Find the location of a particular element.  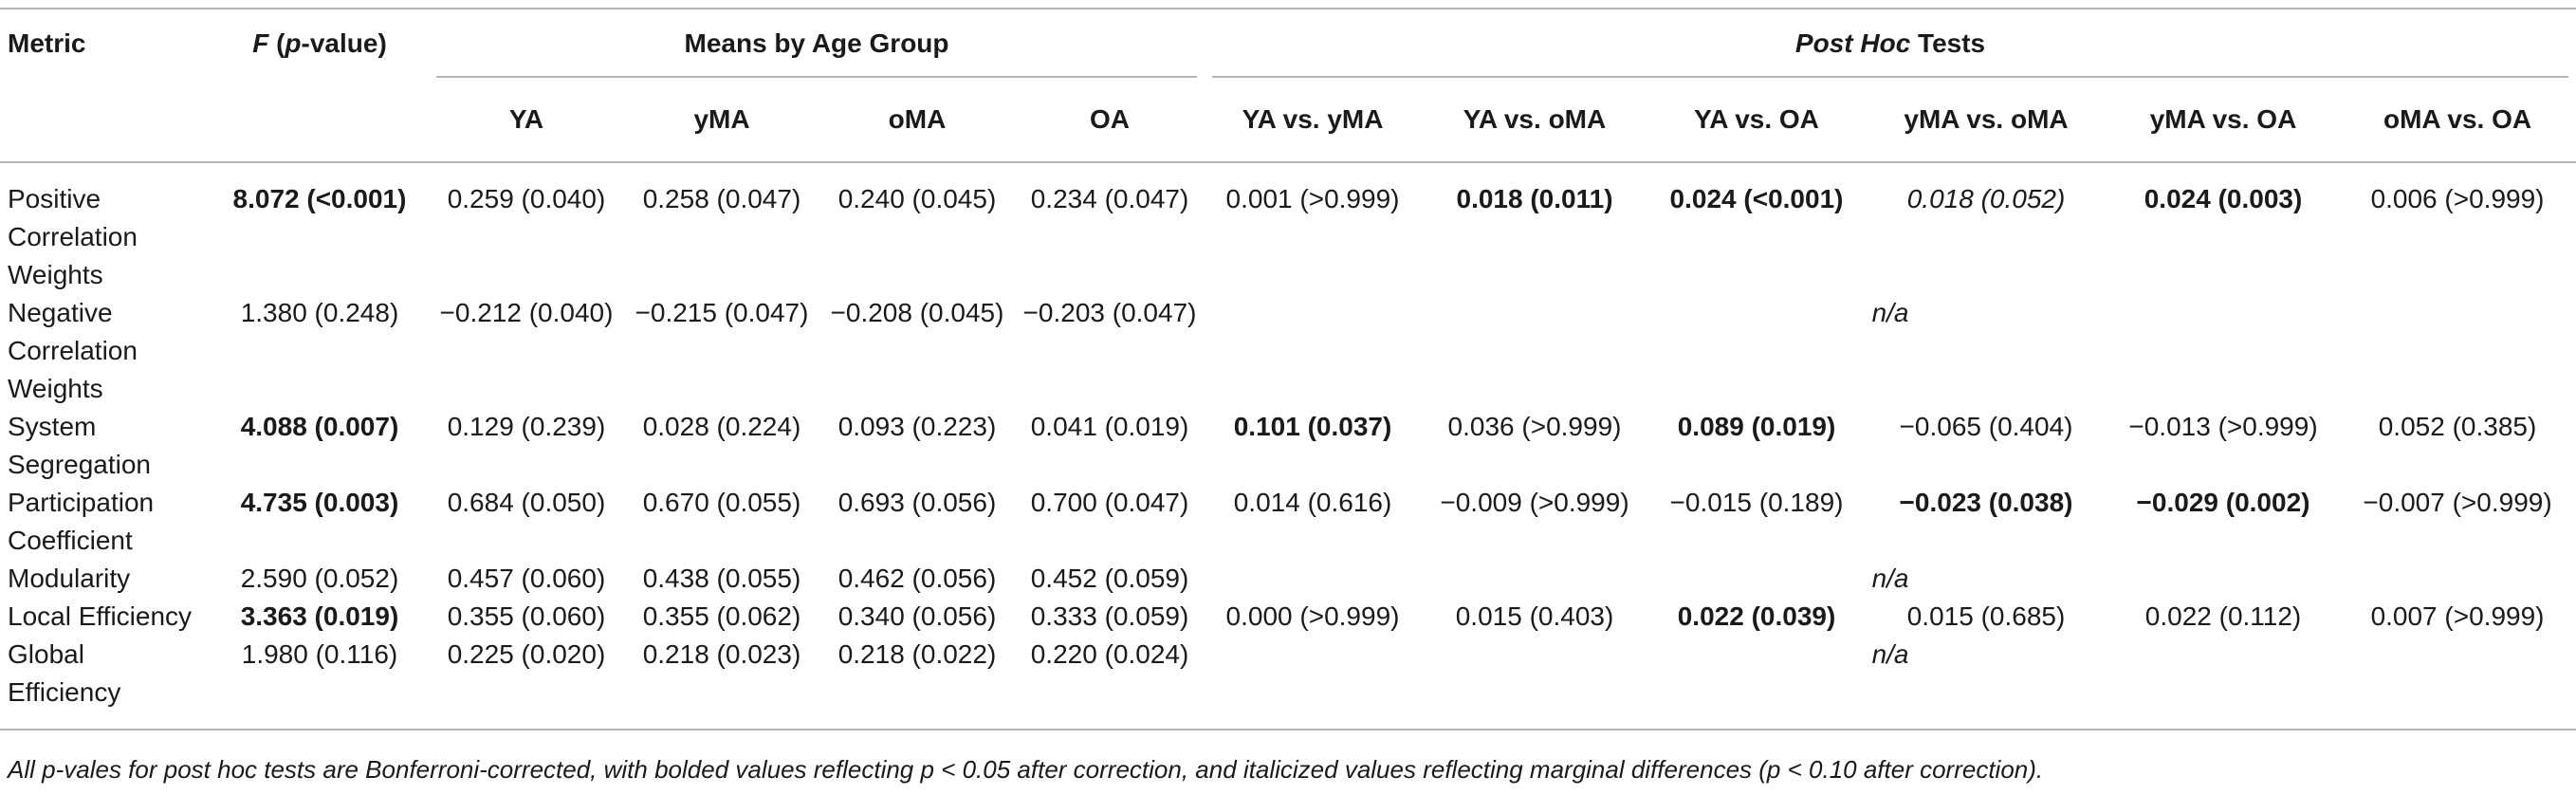

comparison-header: YA vs. yMA is located at coordinates (1313, 119).